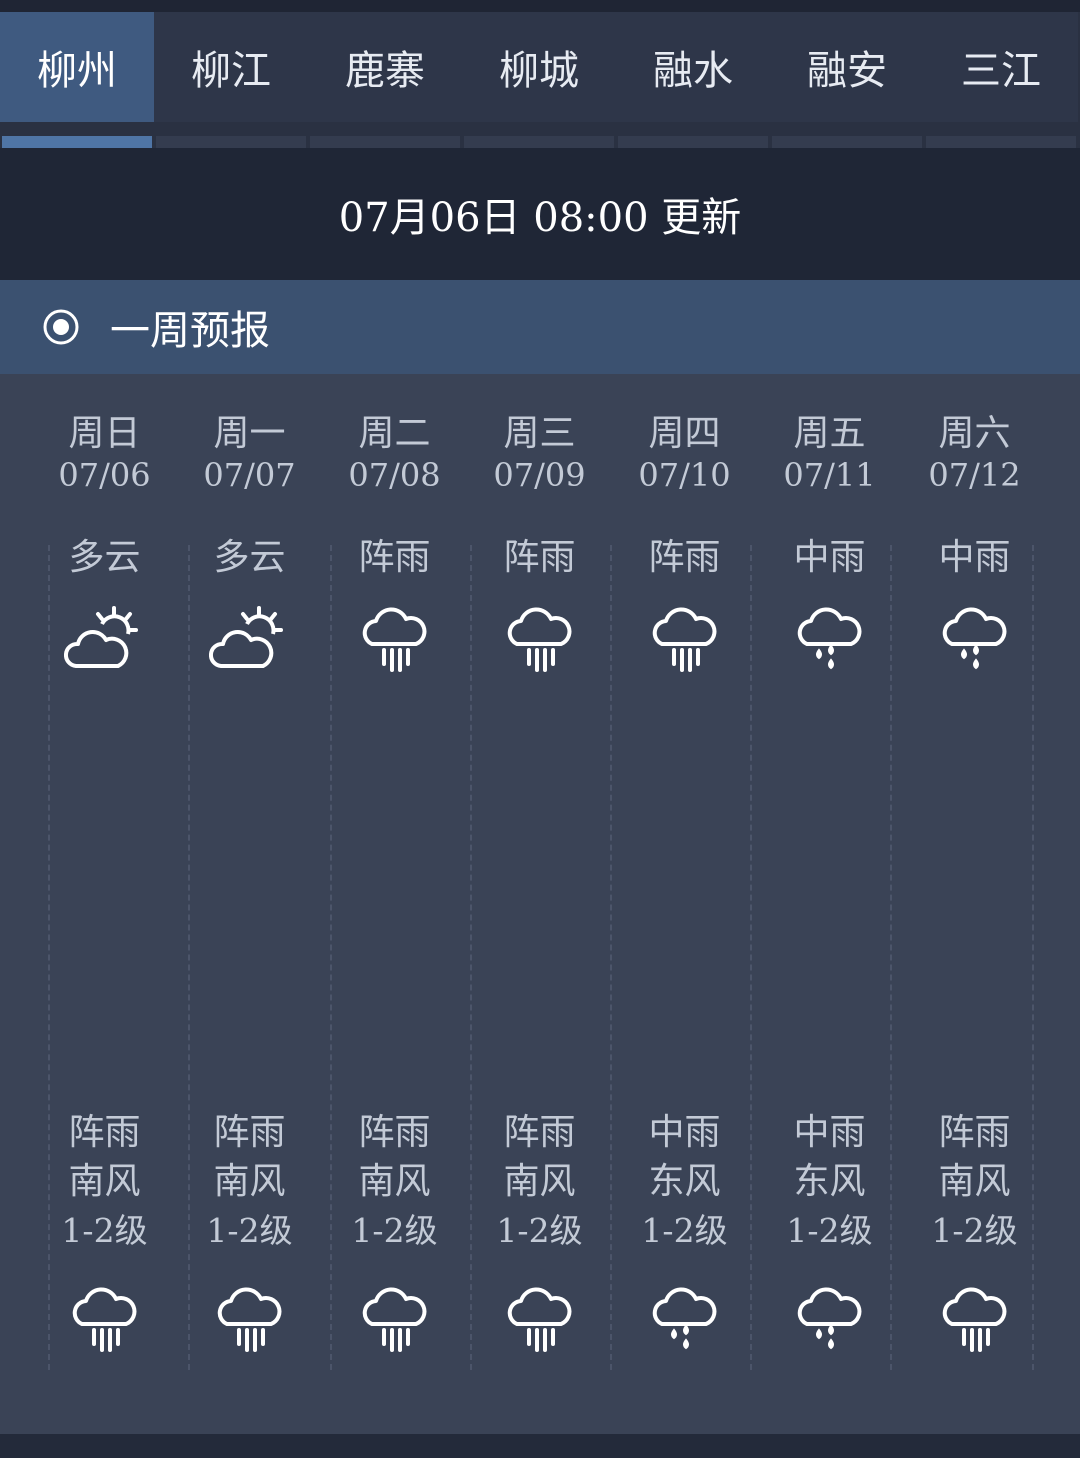  I want to click on day-date: 07/08, so click(394, 475).